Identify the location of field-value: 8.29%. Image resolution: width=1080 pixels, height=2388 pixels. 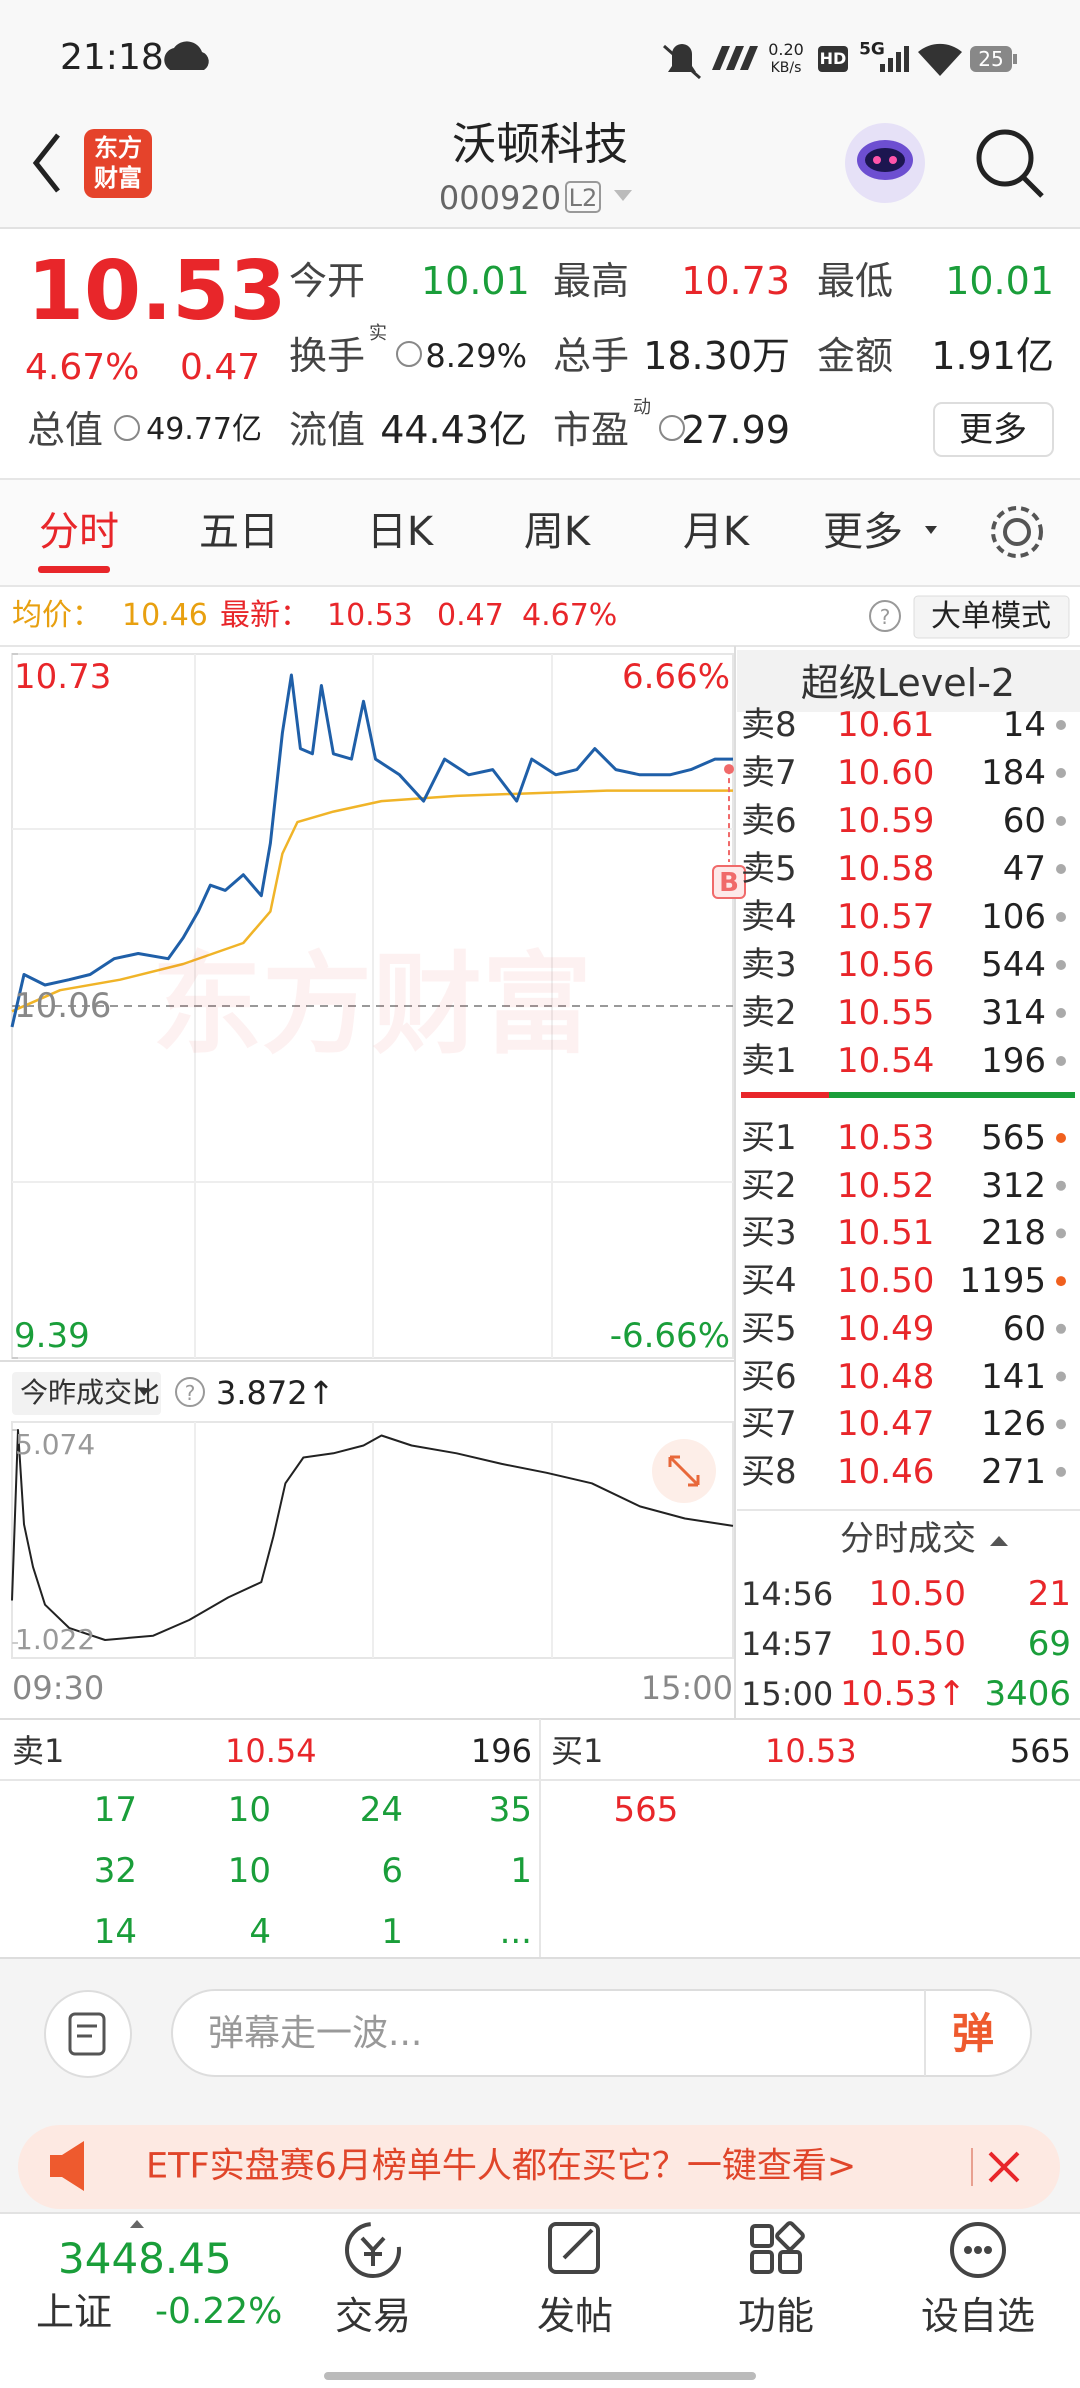
(476, 356).